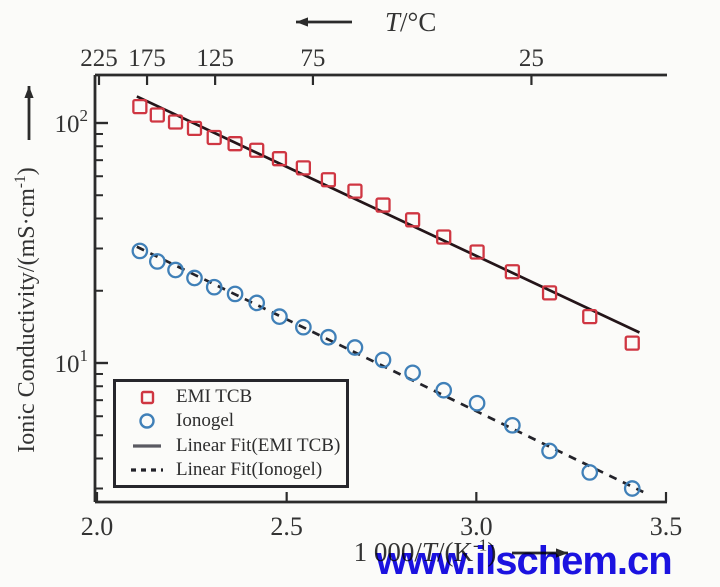  I want to click on top-tick-label: 225, so click(99, 58).